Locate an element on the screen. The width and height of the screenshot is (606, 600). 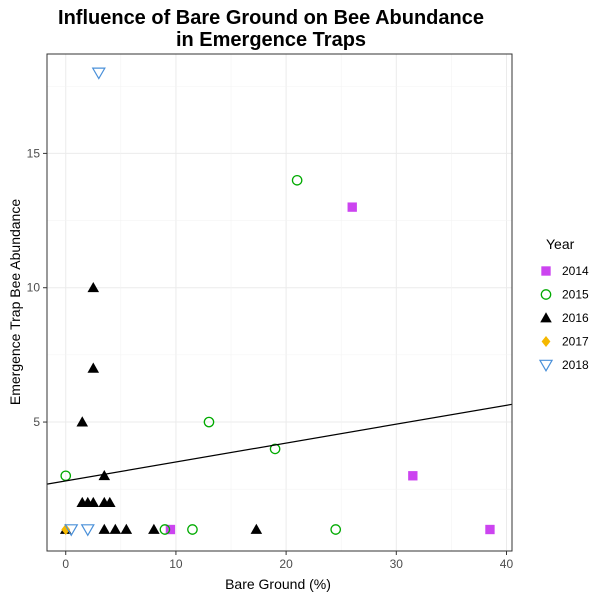
x-tick-label: 0 is located at coordinates (65, 564).